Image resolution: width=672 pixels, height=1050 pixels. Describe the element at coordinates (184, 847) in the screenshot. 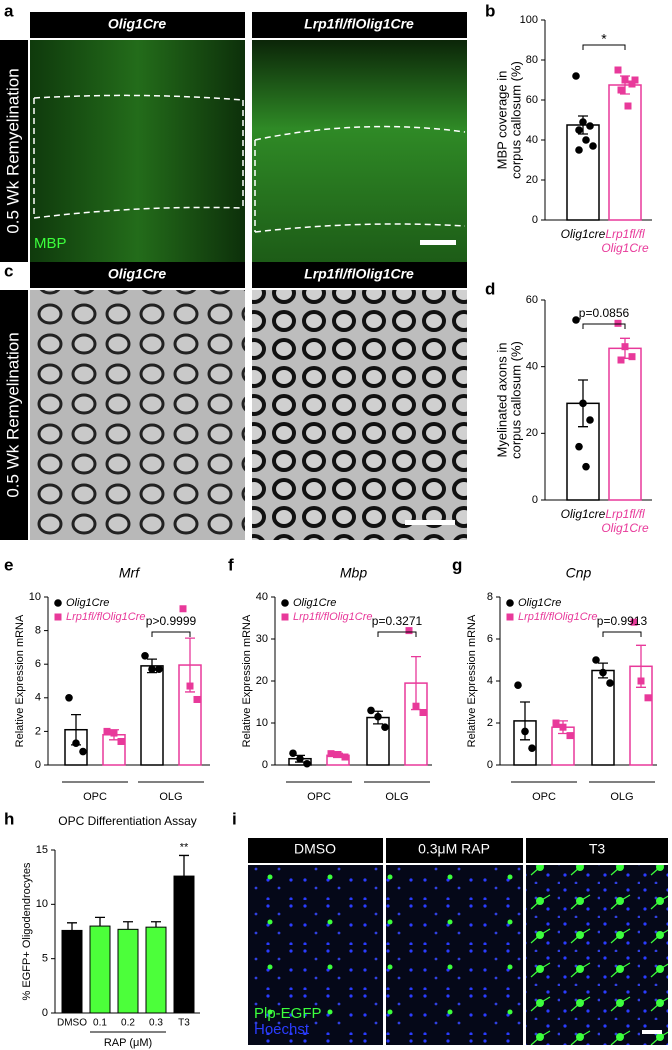

I see `annotation: **` at that location.